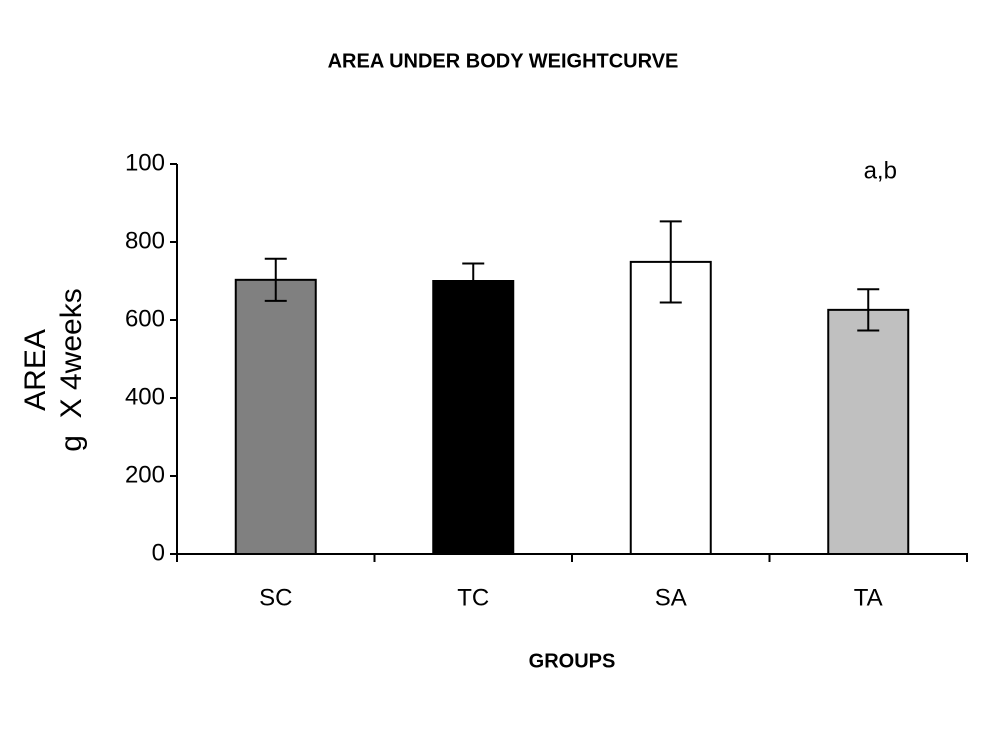 Image resolution: width=1000 pixels, height=753 pixels. I want to click on x-tick-label: SC, so click(275, 597).